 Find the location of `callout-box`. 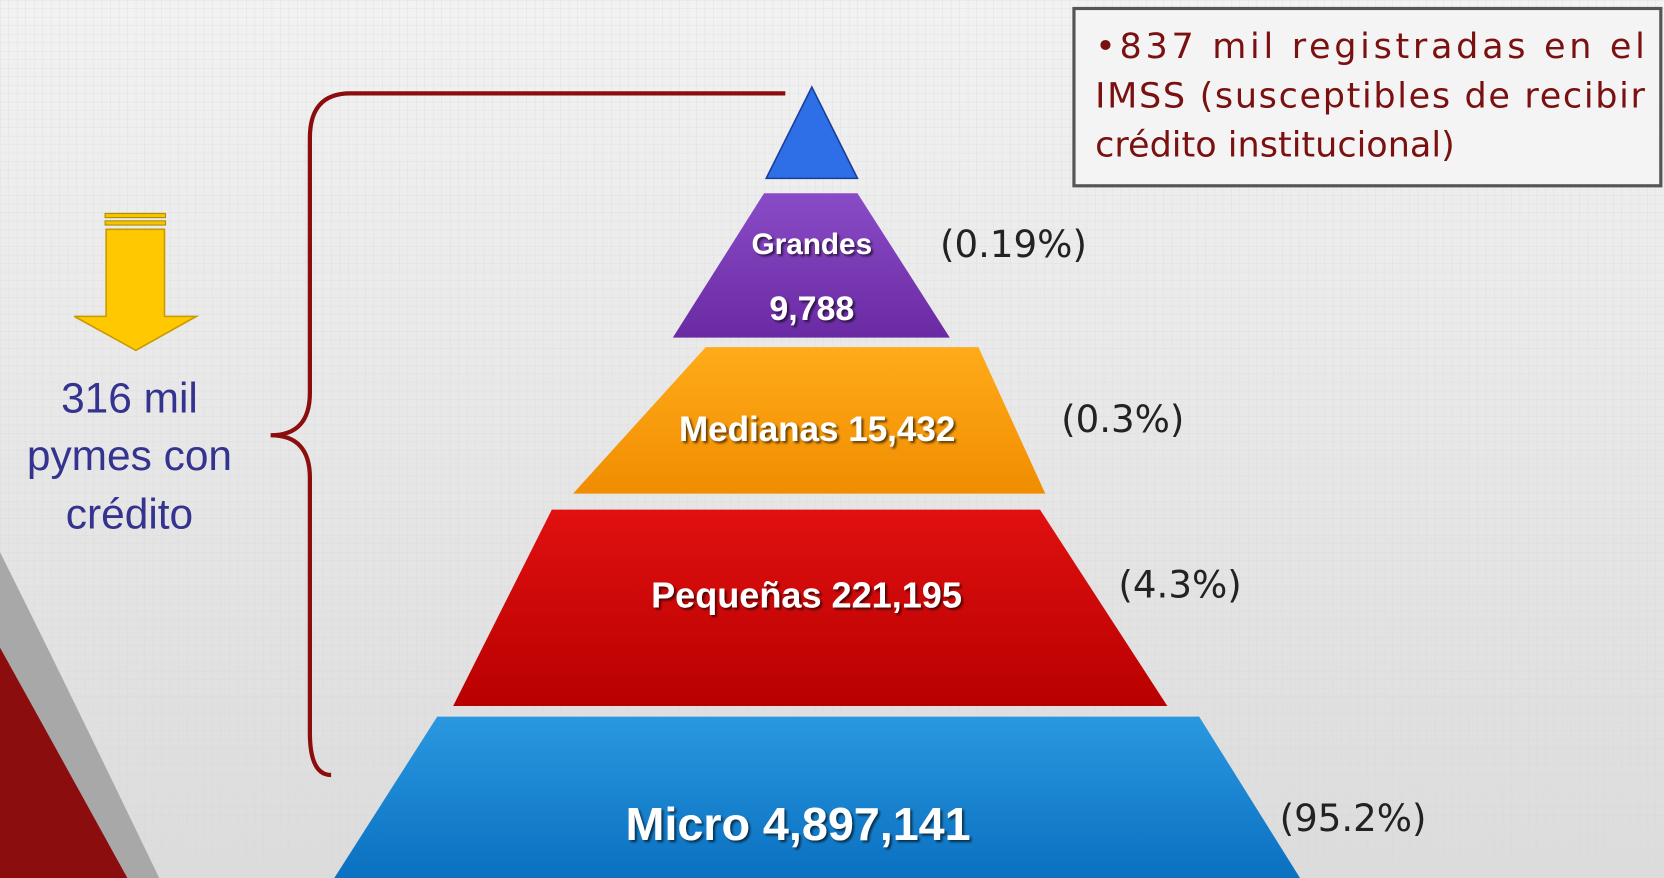

callout-box is located at coordinates (1367, 97).